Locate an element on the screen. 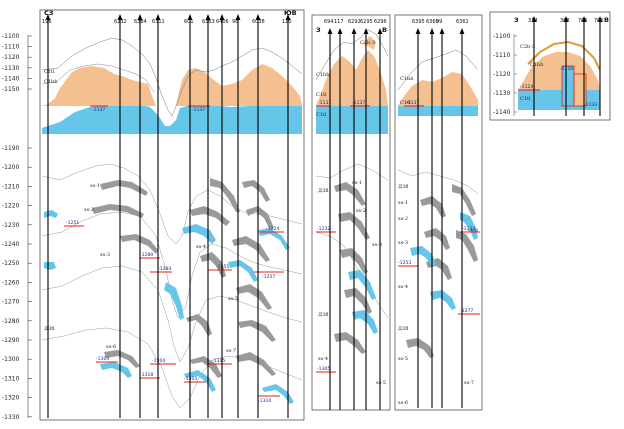 The height and width of the screenshot is (429, 624). panel2-top-contact-2: -1137 is located at coordinates (358, 103).